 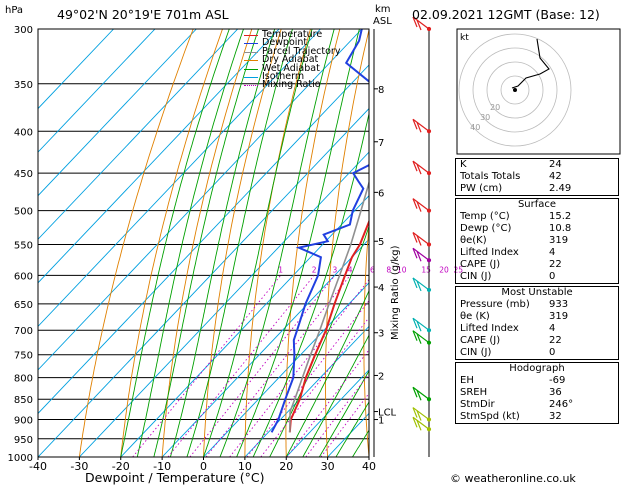 I want to click on surface-value: 0, so click(x=552, y=276).